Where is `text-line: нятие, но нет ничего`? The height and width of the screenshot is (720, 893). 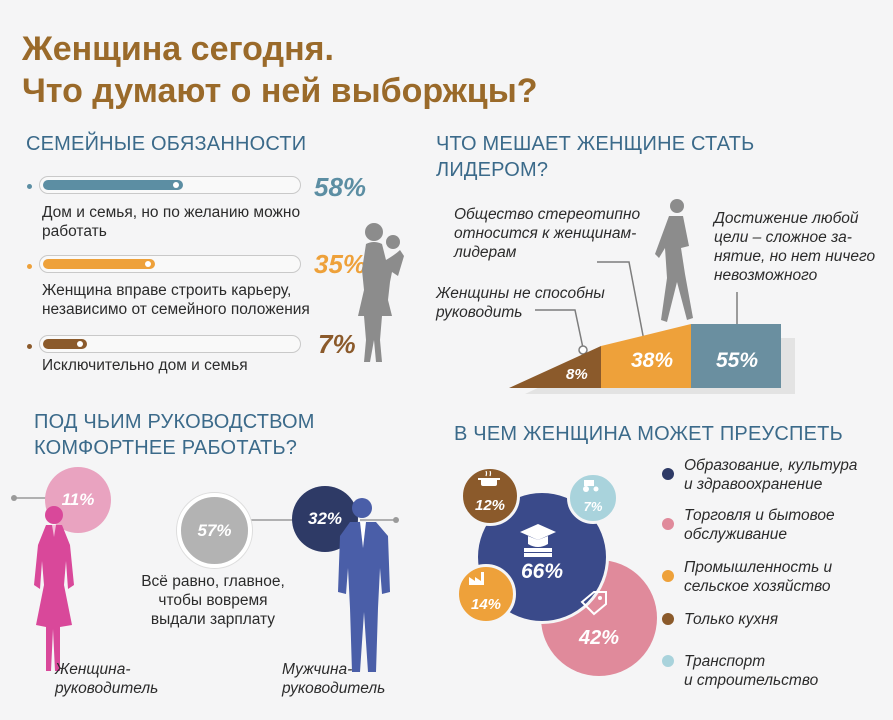
text-line: нятие, но нет ничего is located at coordinates (795, 256).